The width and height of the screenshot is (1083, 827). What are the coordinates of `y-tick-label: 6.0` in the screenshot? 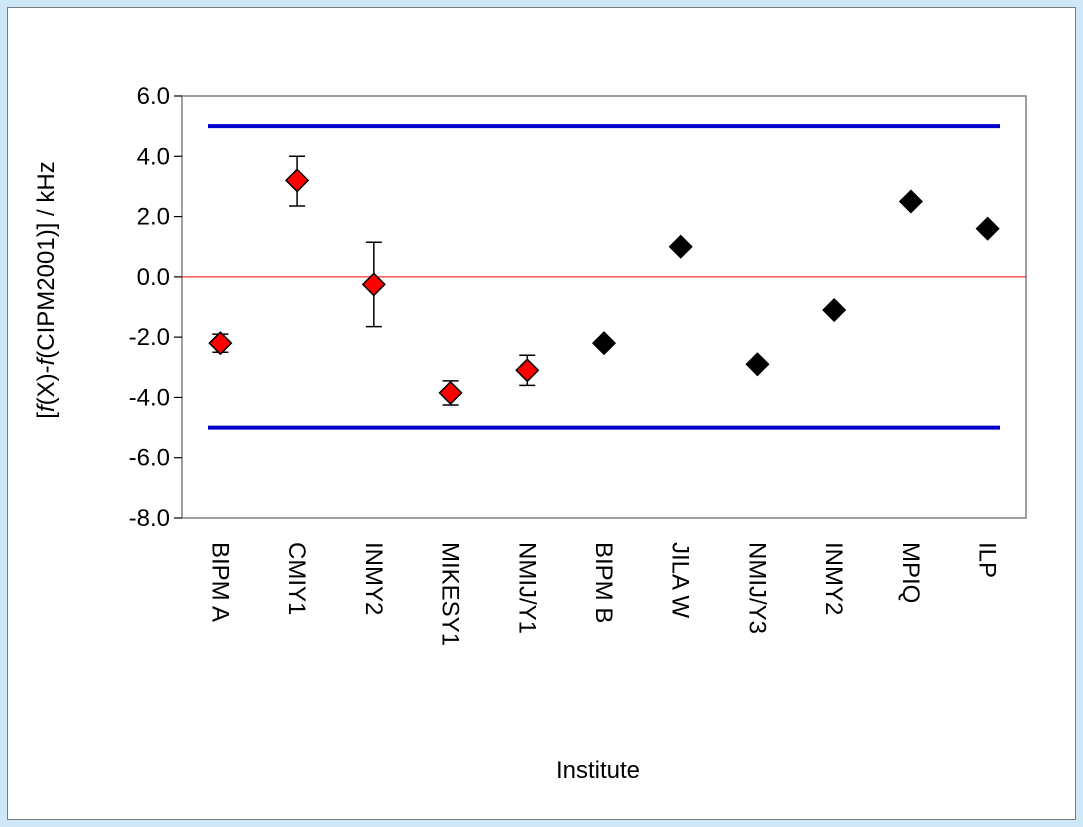 It's located at (153, 96).